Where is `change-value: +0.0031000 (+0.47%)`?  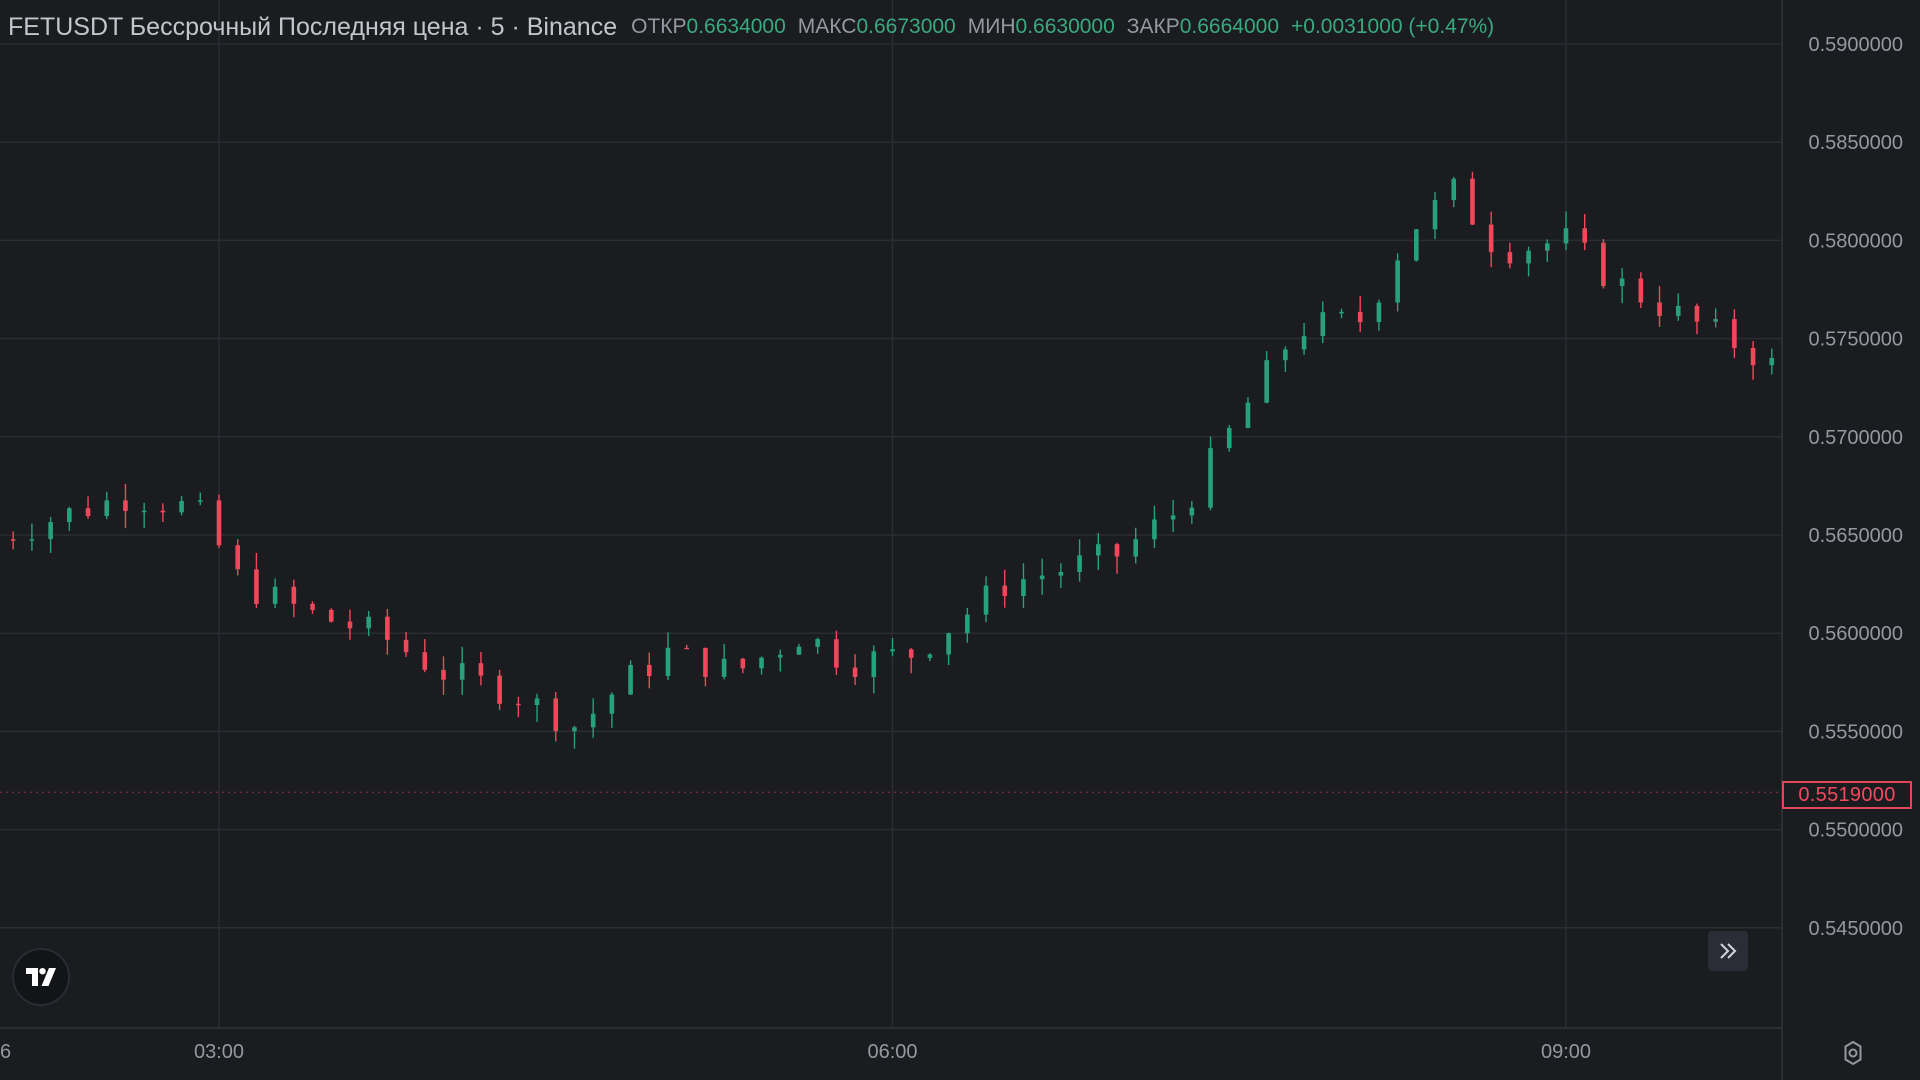
change-value: +0.0031000 (+0.47%) is located at coordinates (1393, 26).